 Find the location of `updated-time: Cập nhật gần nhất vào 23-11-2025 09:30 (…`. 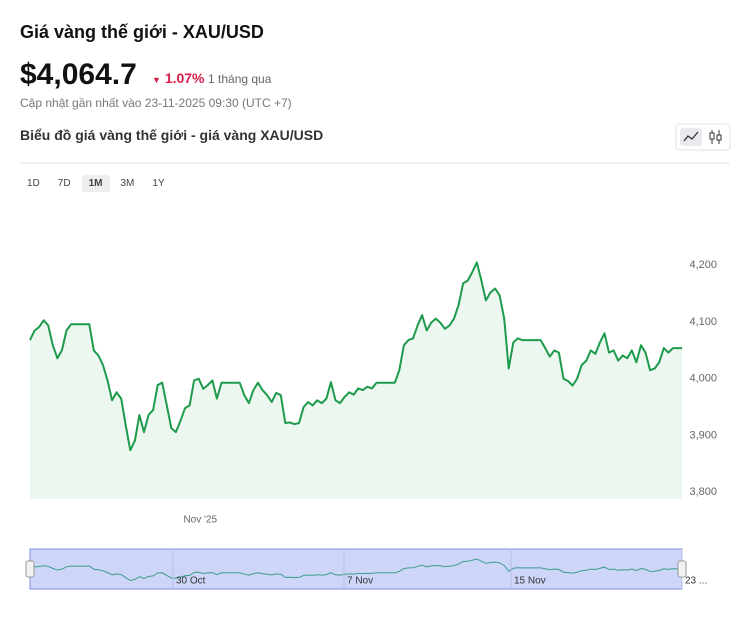

updated-time: Cập nhật gần nhất vào 23-11-2025 09:30 (… is located at coordinates (156, 103).